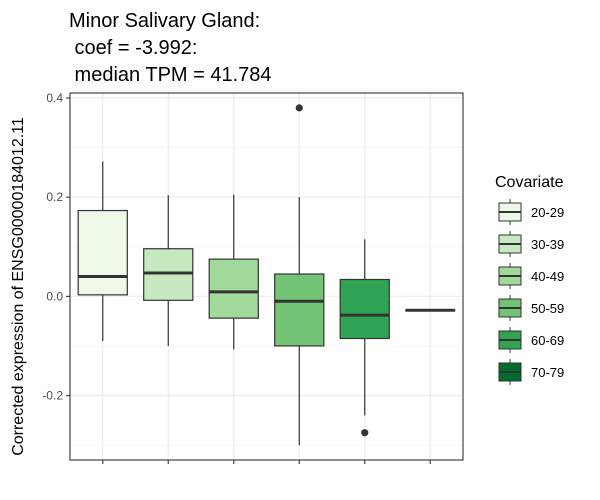 The width and height of the screenshot is (600, 500). I want to click on y-tick-label: 0.0, so click(54, 296).